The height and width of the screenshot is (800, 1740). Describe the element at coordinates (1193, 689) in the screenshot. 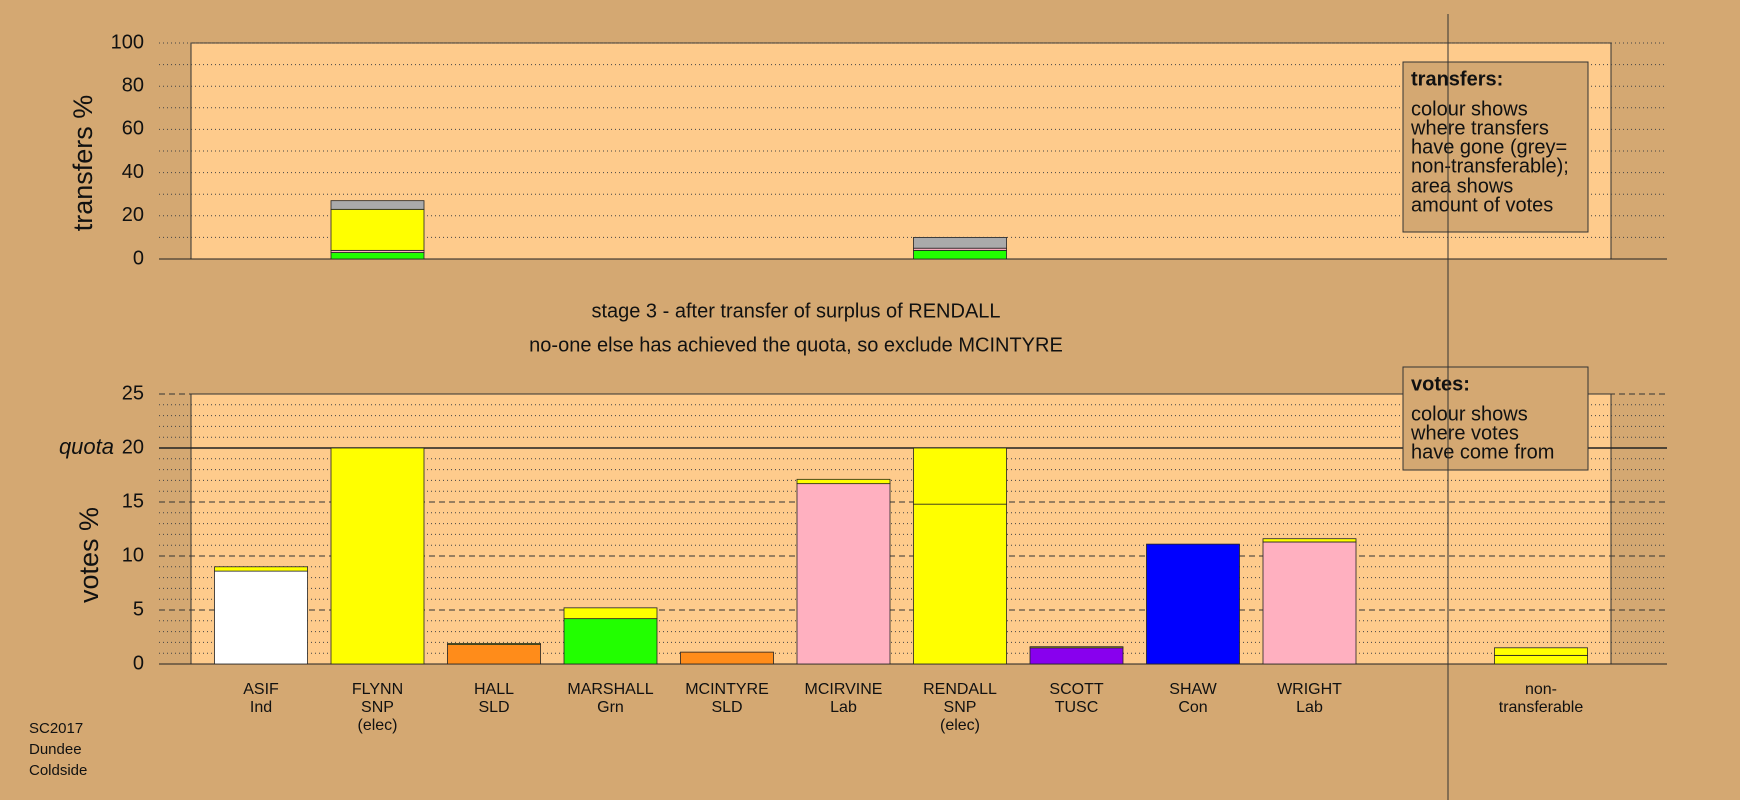

I see `x-tick-label: SHAW` at that location.